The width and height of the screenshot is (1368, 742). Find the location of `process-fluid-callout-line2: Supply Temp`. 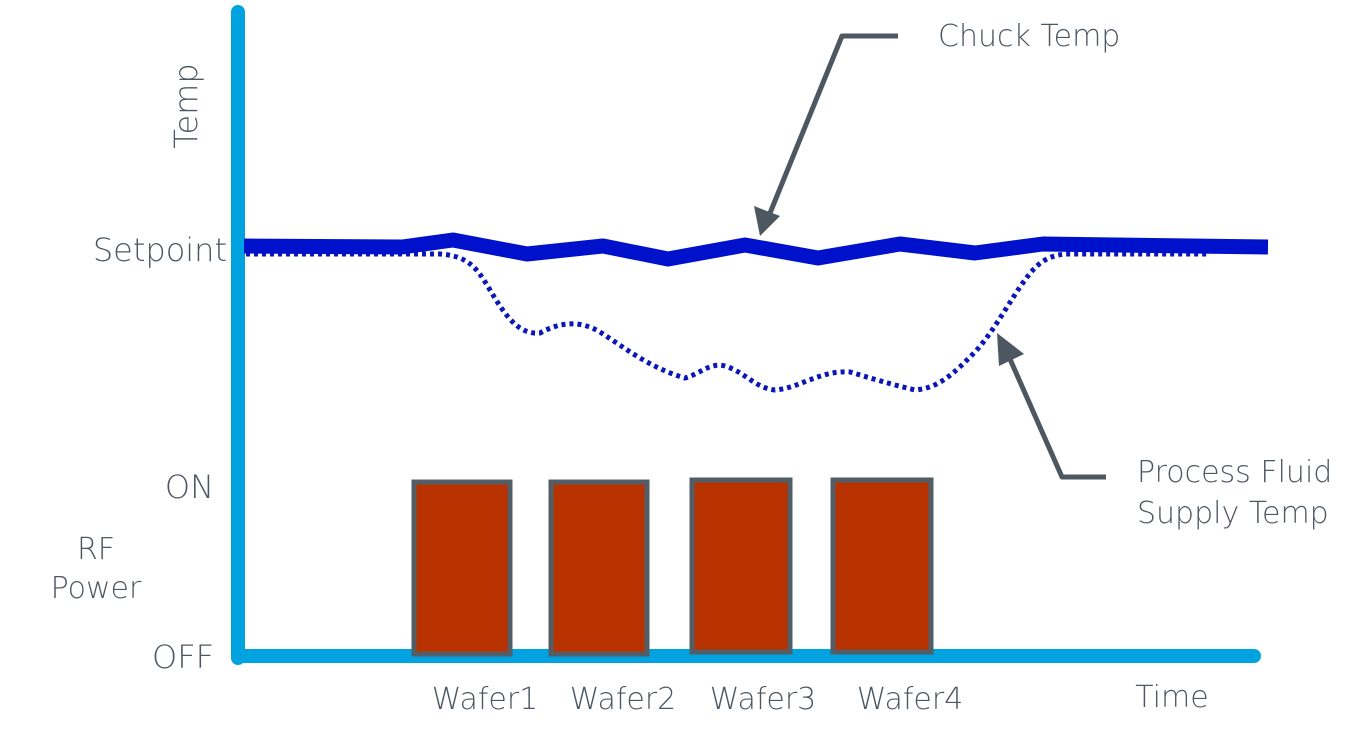

process-fluid-callout-line2: Supply Temp is located at coordinates (1233, 513).